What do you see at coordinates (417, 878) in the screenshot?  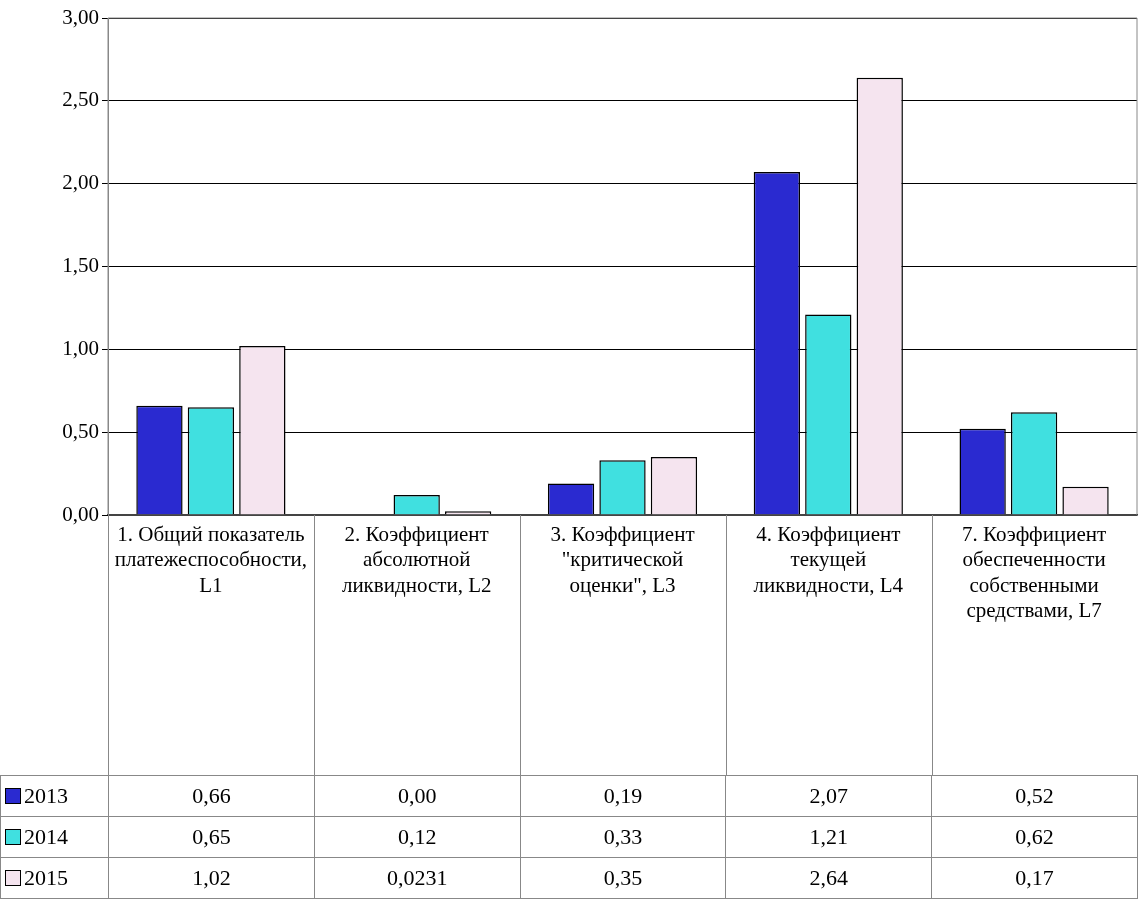 I see `data-label: 0,0231` at bounding box center [417, 878].